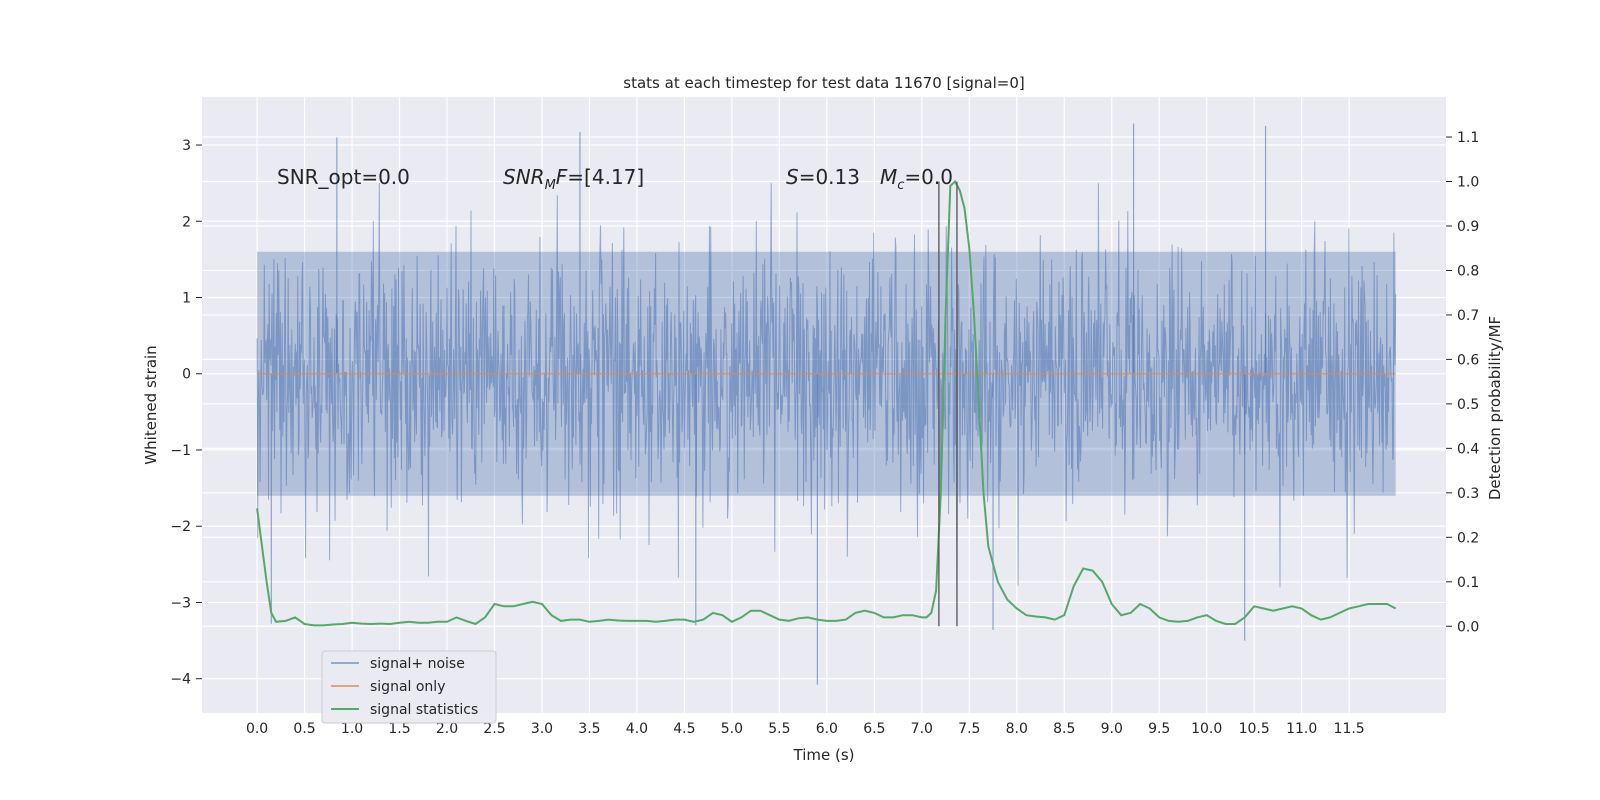  I want to click on y-tick-label-right: 0.3, so click(1468, 494).